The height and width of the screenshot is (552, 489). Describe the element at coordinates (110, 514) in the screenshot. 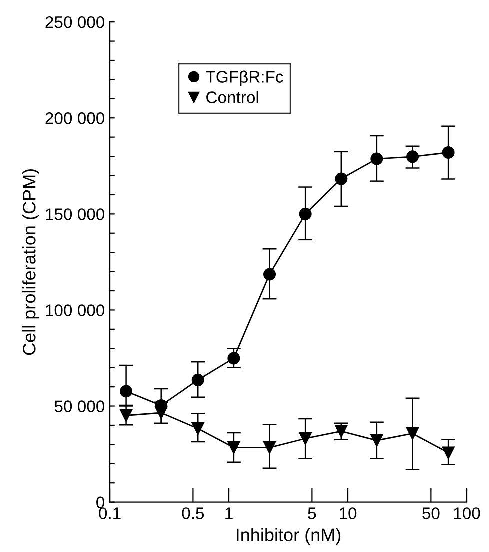

I see `x-tick-label: 0.1` at that location.